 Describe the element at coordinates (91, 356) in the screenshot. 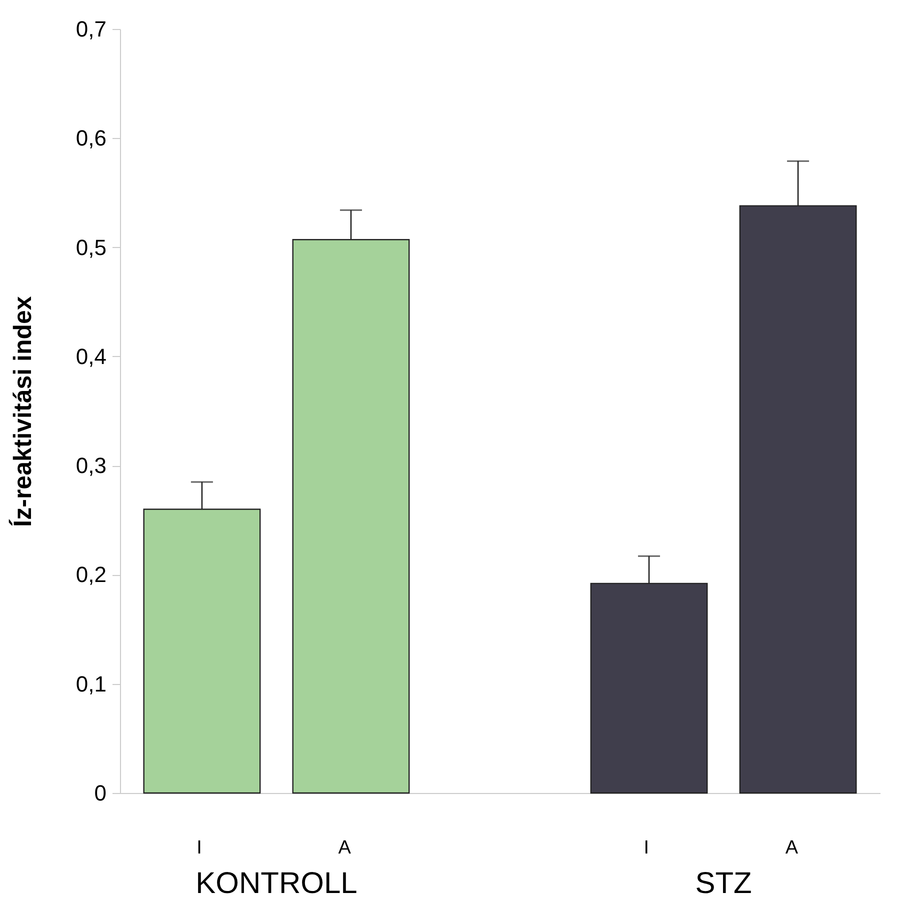

I see `y-tick-label: 0,4` at that location.